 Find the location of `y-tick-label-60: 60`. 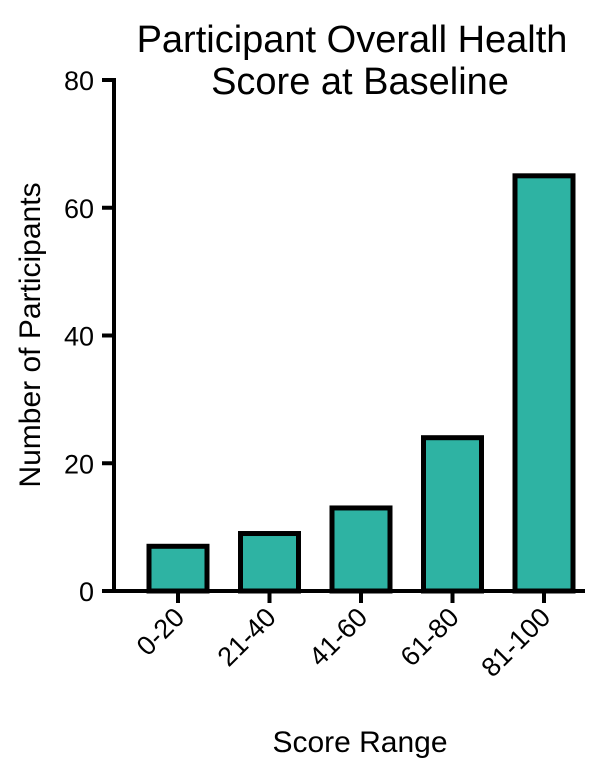

y-tick-label-60: 60 is located at coordinates (79, 209).